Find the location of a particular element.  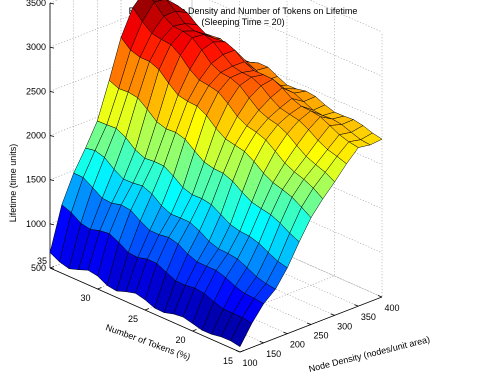

z-tick-label: 1000 is located at coordinates (36, 224).